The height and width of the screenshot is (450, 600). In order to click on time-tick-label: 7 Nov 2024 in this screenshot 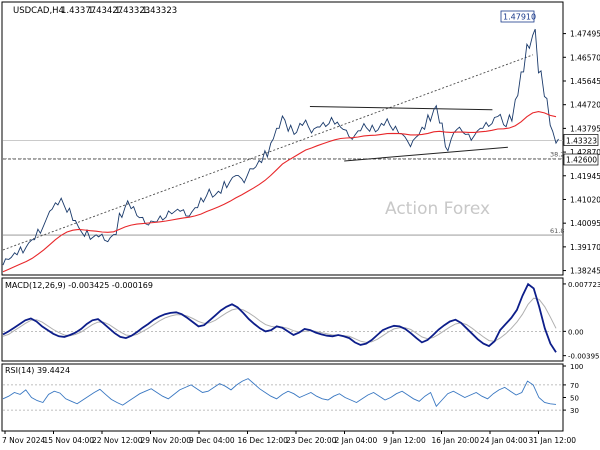, I will do `click(23, 440)`.